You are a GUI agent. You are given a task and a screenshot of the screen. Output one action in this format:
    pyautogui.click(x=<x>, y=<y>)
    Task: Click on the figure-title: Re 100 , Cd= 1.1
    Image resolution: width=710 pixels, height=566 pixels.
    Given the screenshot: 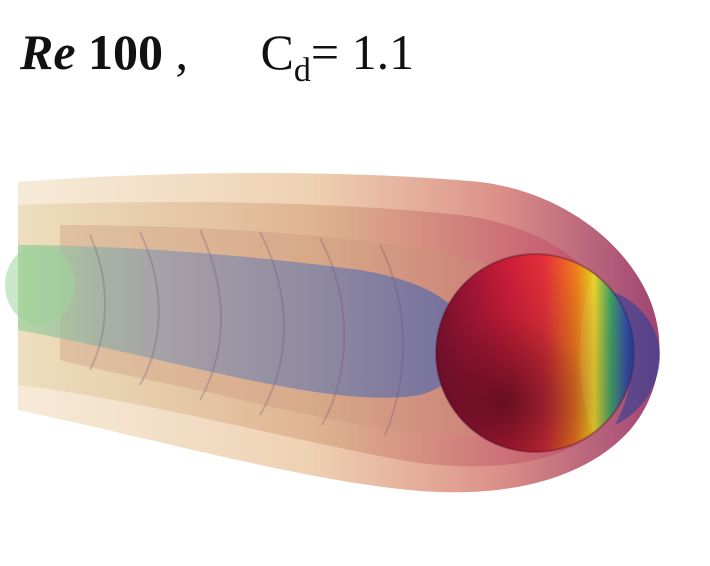 What is the action you would take?
    pyautogui.click(x=217, y=55)
    